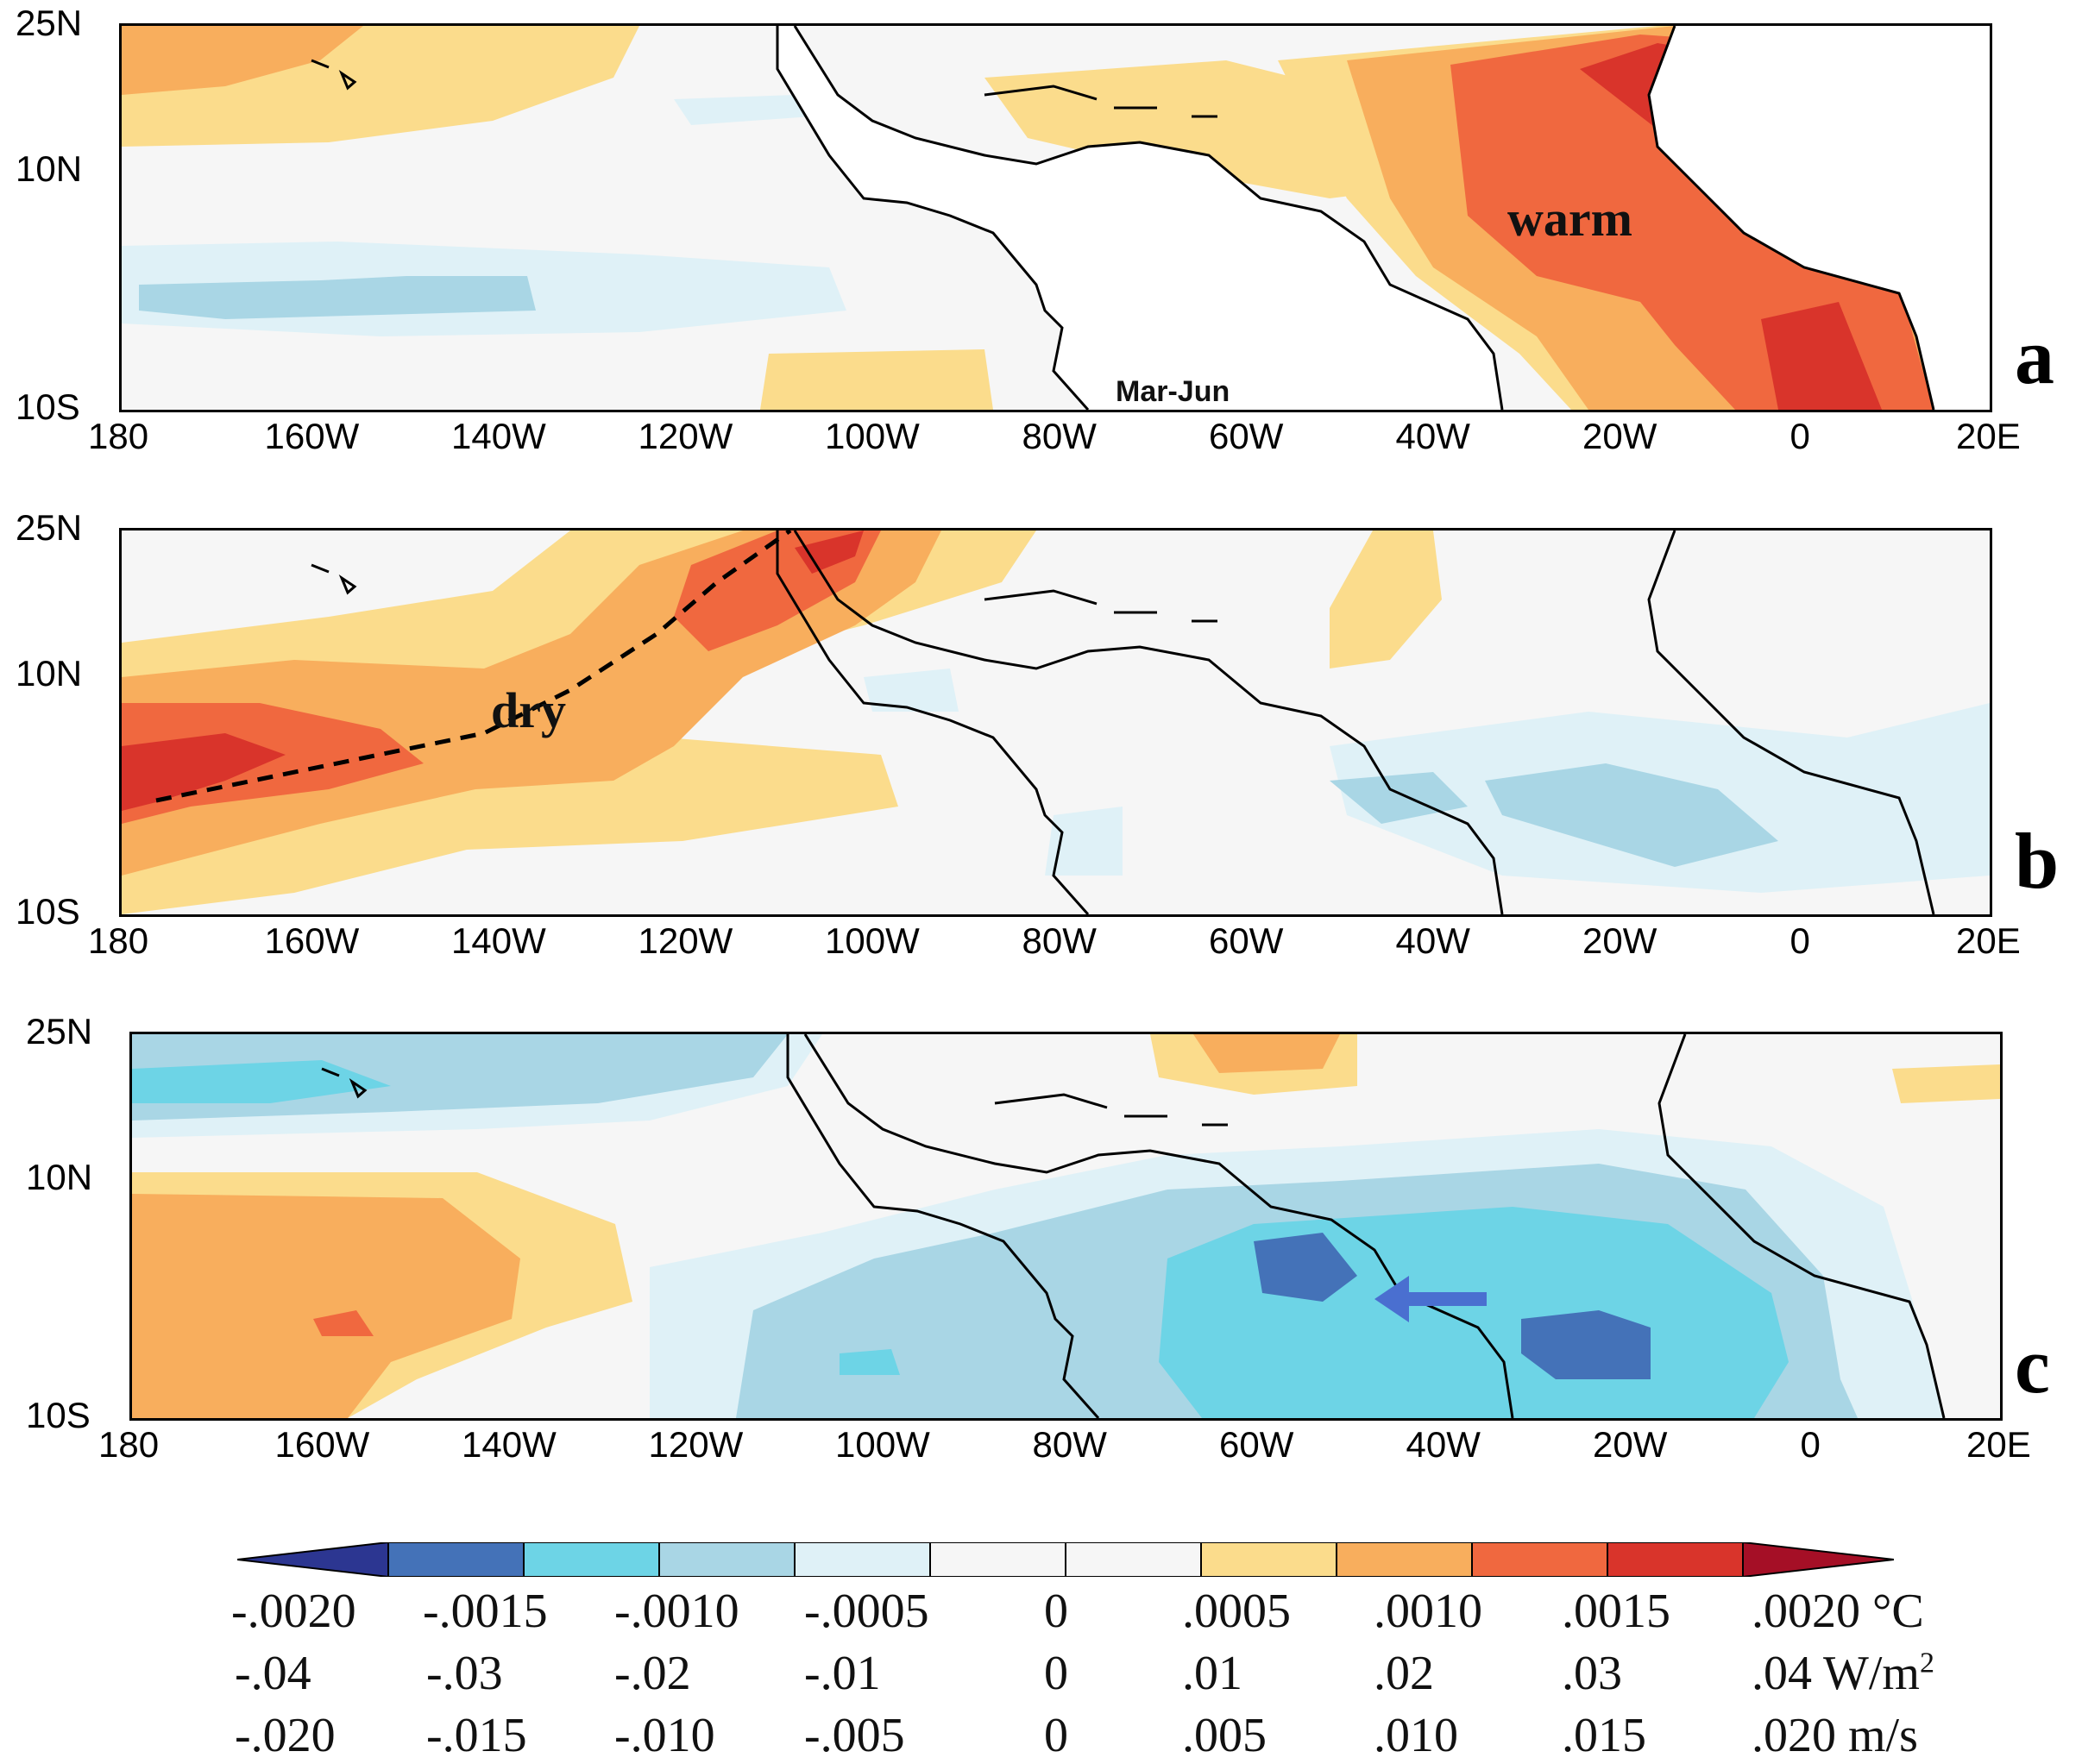  Describe the element at coordinates (312, 940) in the screenshot. I see `x-tick-label: 160W` at that location.